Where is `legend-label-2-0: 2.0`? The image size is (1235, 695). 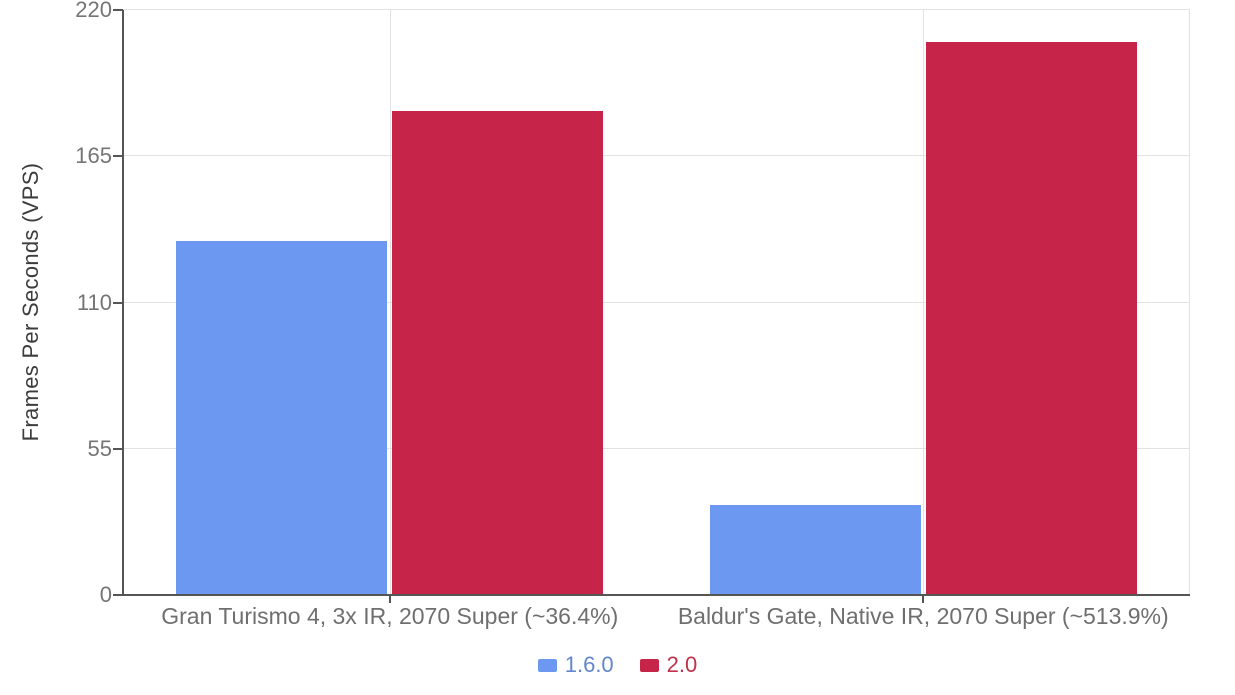
legend-label-2-0: 2.0 is located at coordinates (682, 664).